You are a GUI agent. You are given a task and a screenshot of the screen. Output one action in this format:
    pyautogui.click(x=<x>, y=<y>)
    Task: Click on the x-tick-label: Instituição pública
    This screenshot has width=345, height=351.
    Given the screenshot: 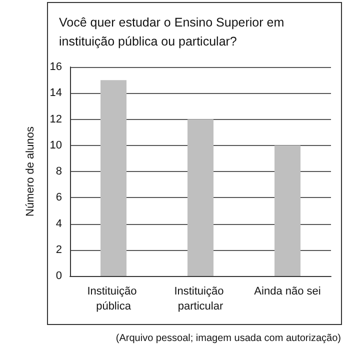 What is the action you would take?
    pyautogui.click(x=113, y=299)
    